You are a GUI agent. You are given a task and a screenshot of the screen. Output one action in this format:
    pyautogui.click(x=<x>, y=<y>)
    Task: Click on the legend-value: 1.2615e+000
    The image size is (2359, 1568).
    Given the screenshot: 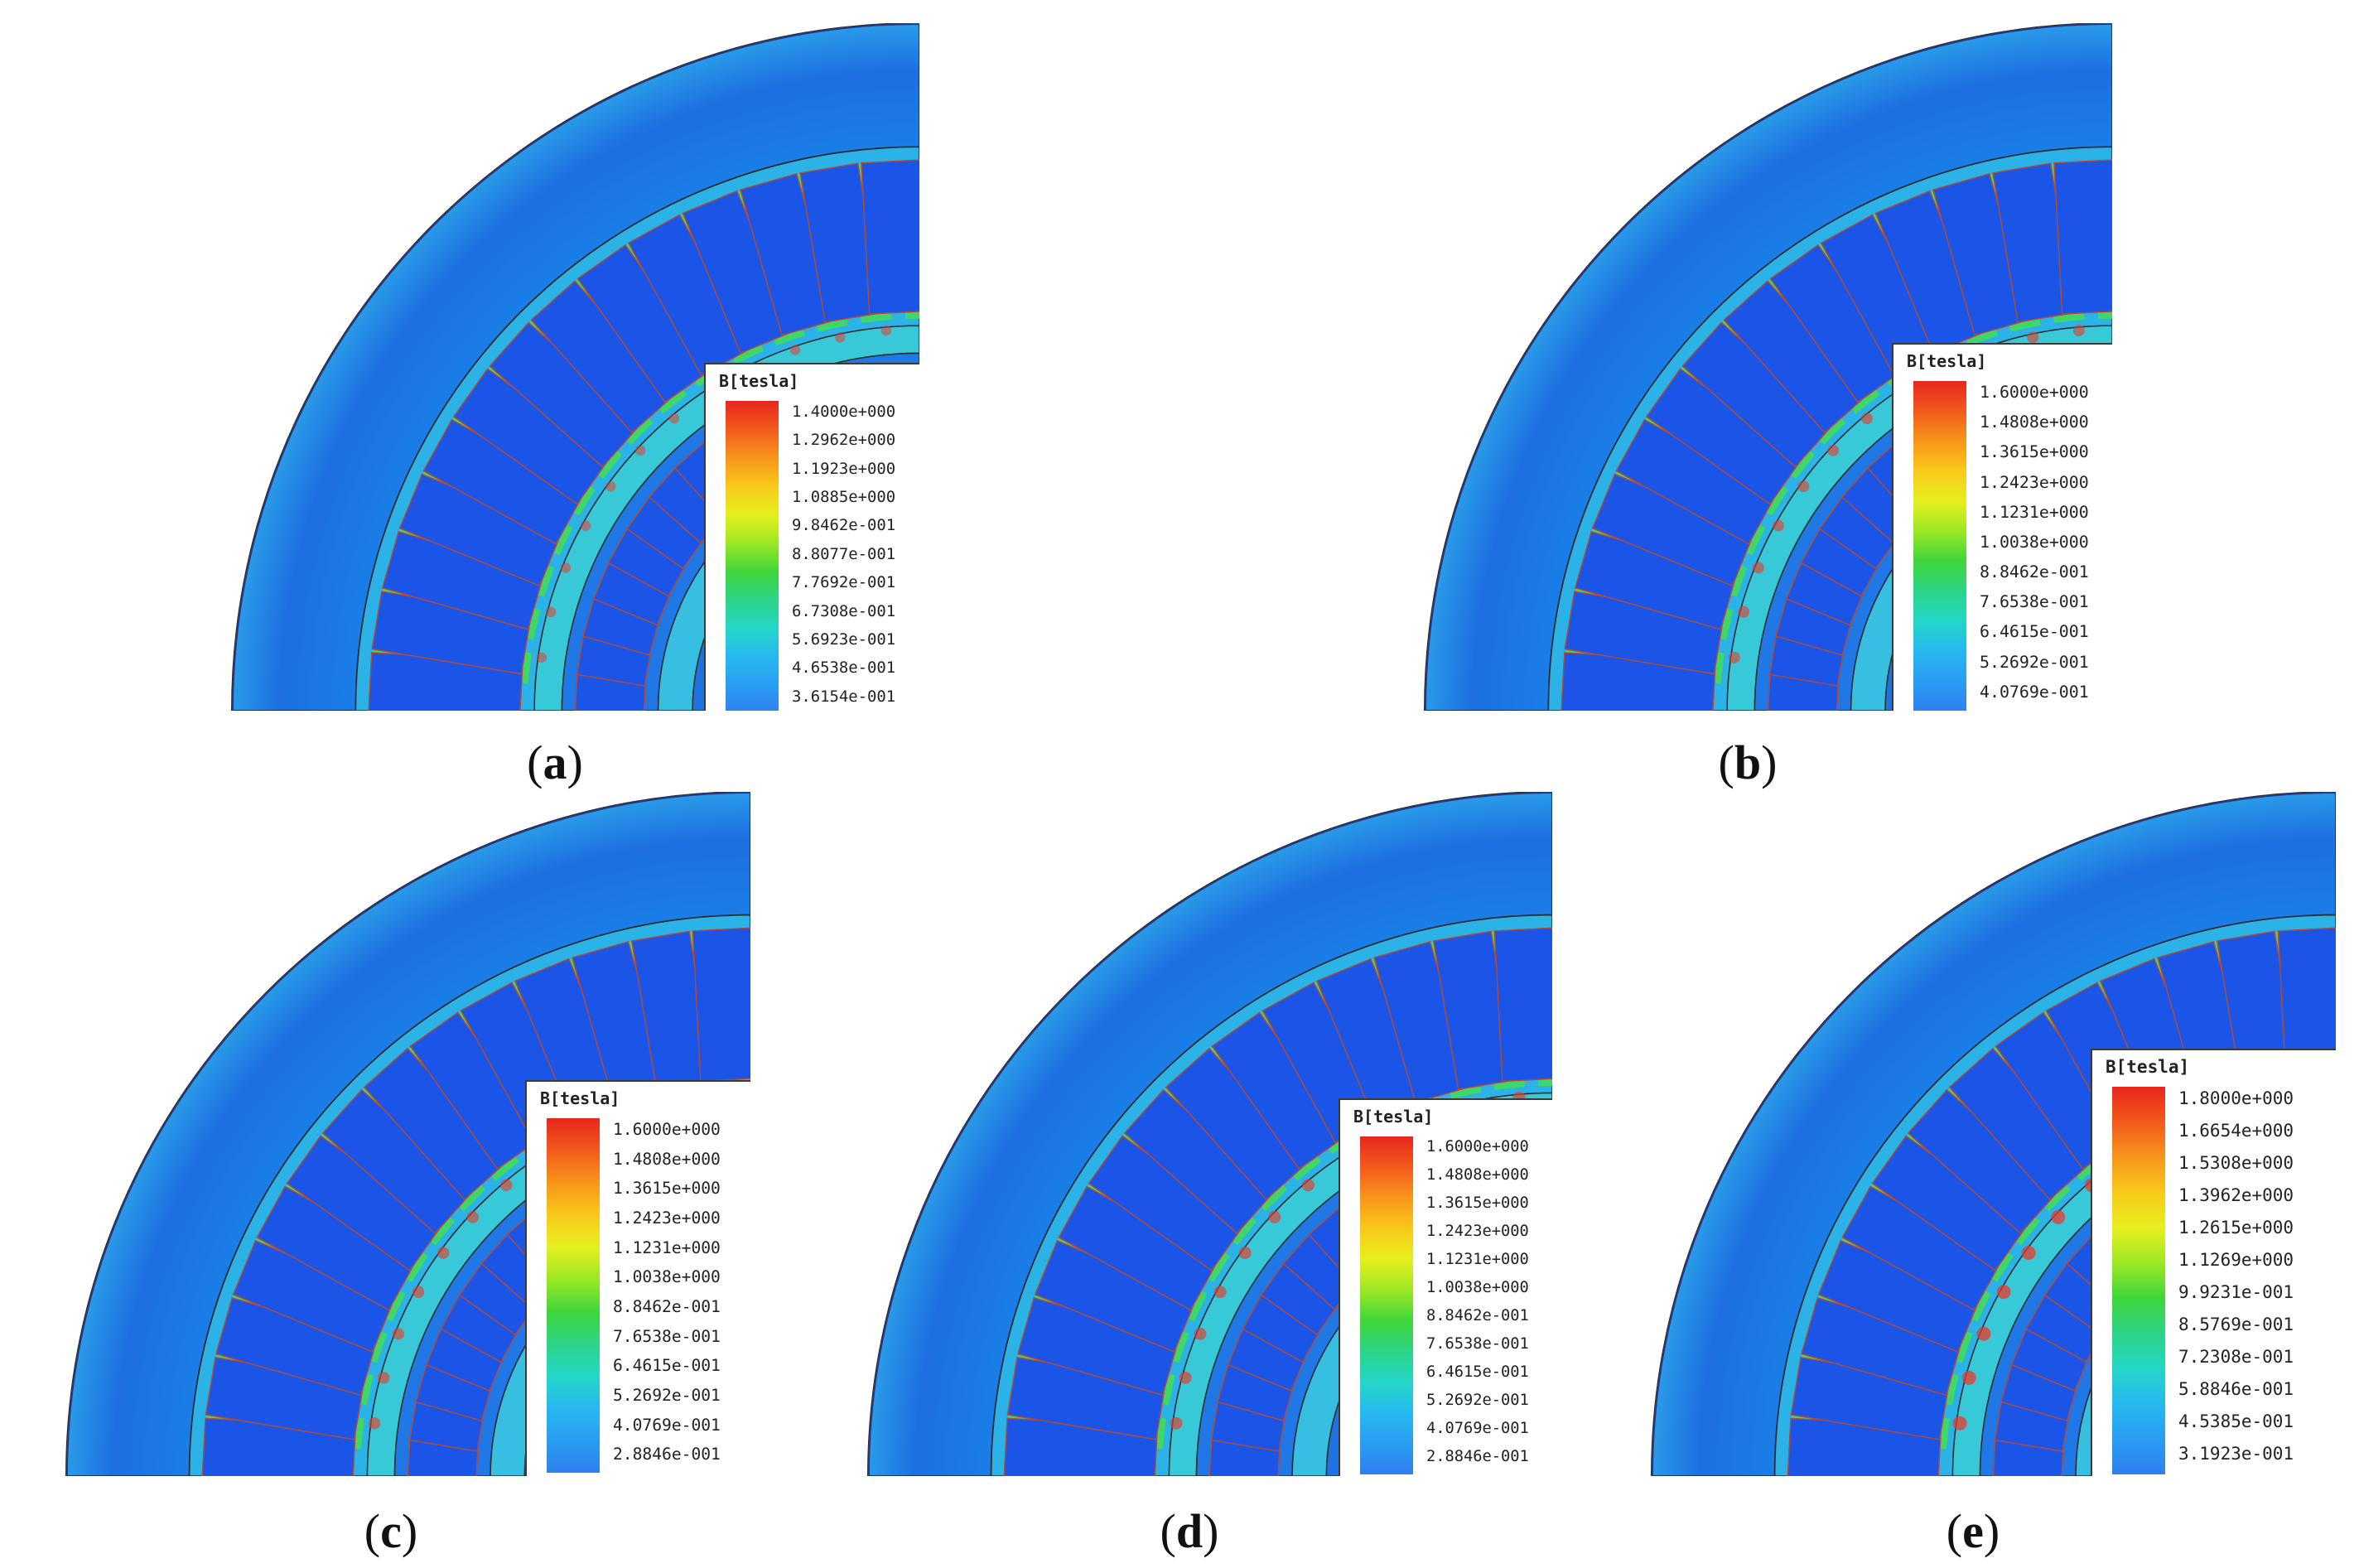 What is the action you would take?
    pyautogui.click(x=2236, y=1228)
    